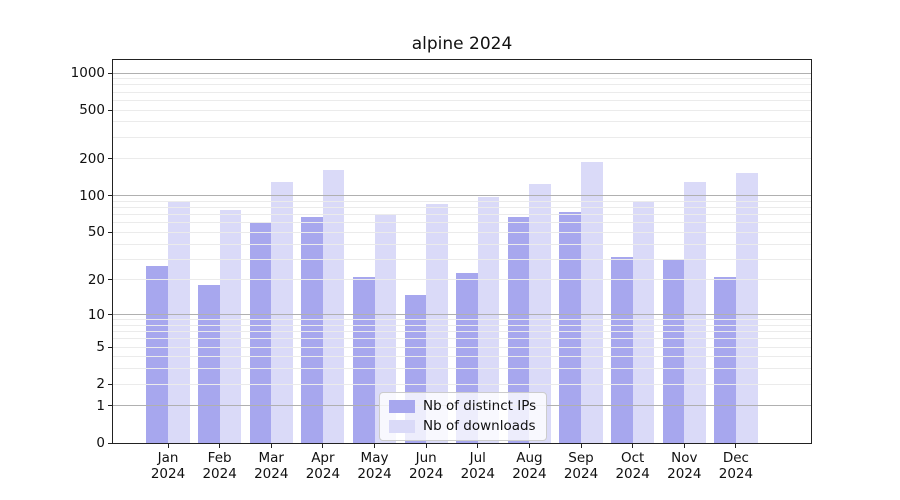 This screenshot has width=900, height=500. What do you see at coordinates (518, 330) in the screenshot?
I see `bar-distinct-ips-aug-2024` at bounding box center [518, 330].